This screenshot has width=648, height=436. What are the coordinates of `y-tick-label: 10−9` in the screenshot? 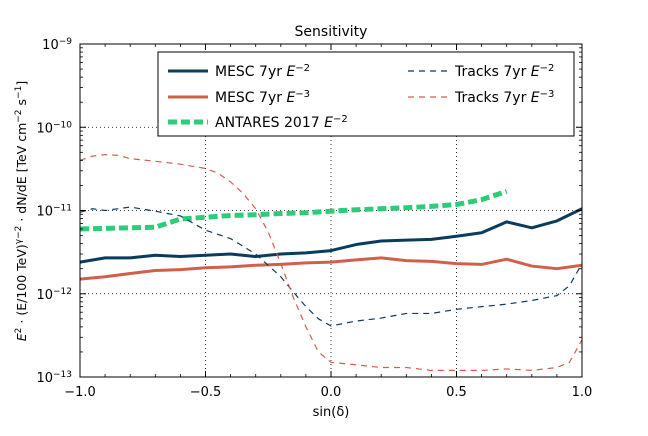 It's located at (57, 45).